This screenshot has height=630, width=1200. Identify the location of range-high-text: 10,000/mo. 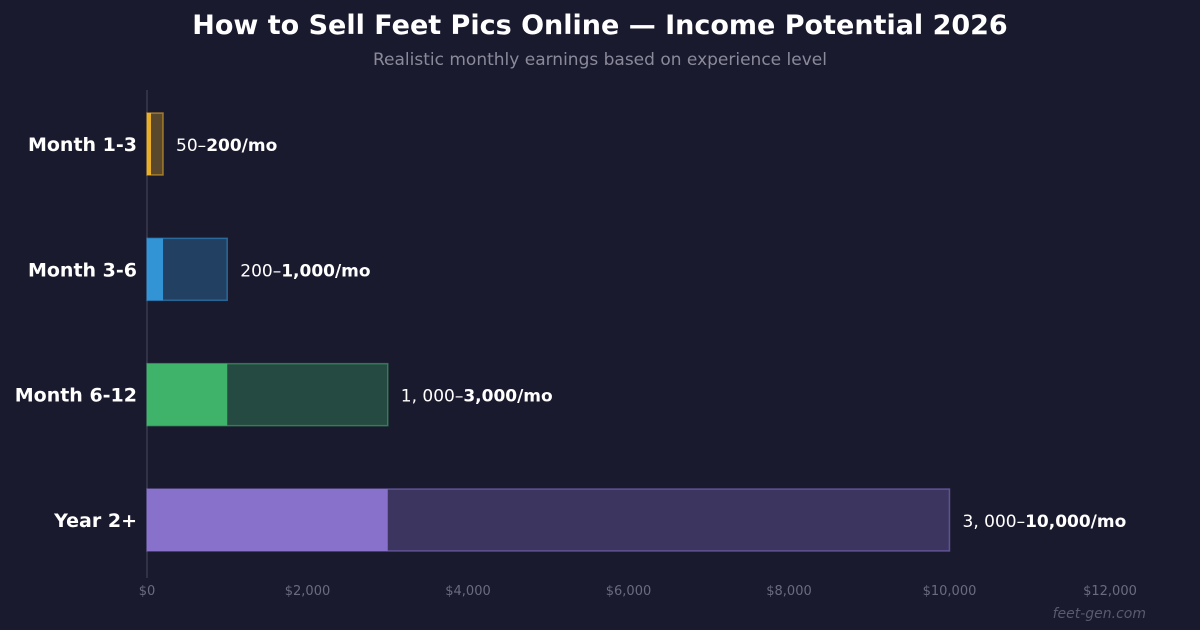
(1075, 522).